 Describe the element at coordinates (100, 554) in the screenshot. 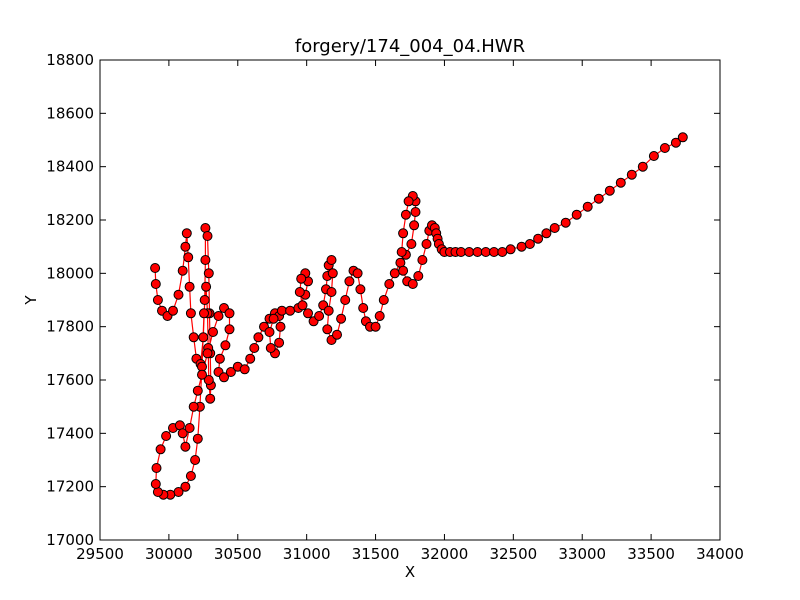

I see `x-tick-label: 29500` at that location.